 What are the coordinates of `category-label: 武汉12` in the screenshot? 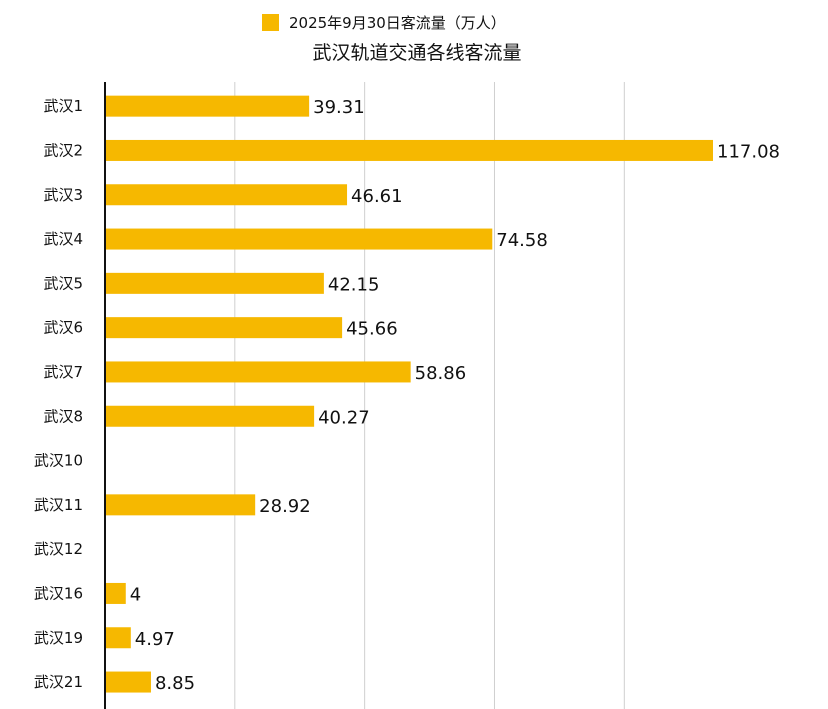 It's located at (58, 549).